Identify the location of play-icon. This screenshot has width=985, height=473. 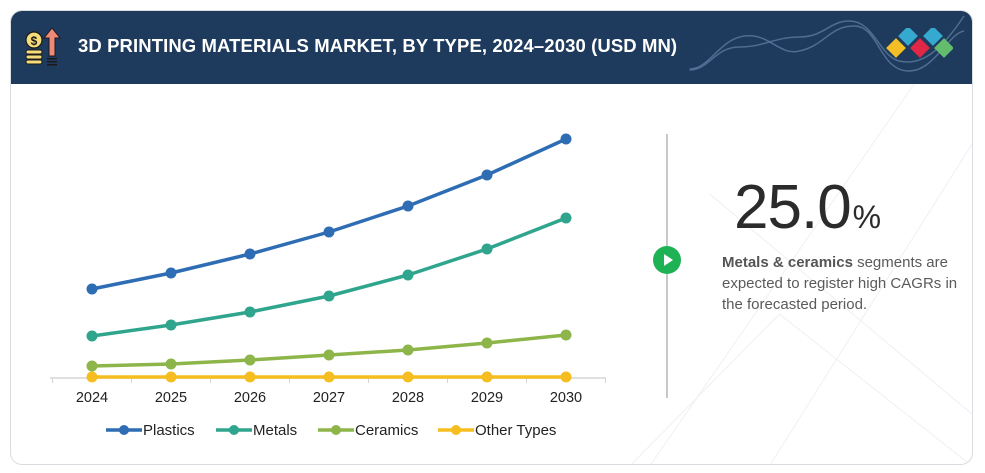
(667, 260).